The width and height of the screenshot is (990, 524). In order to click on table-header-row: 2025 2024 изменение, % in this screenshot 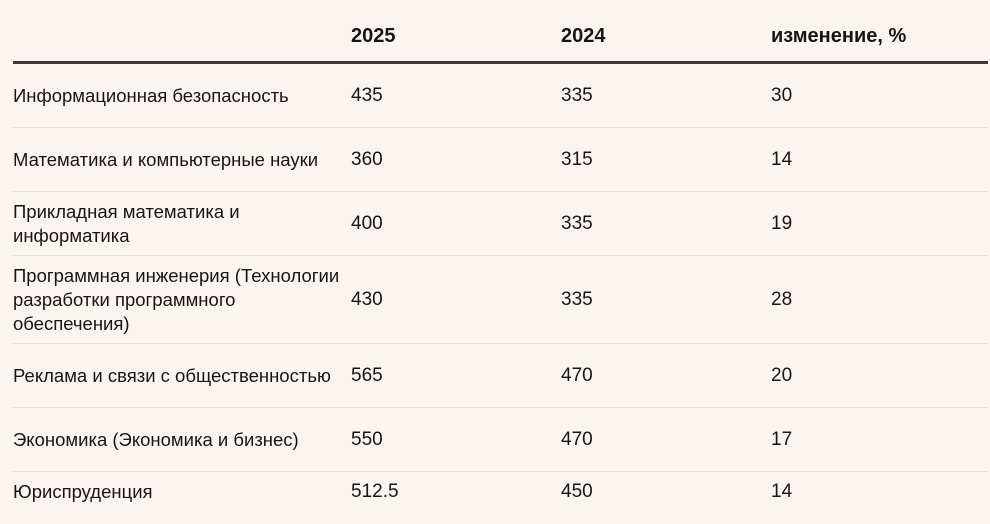, I will do `click(500, 32)`.